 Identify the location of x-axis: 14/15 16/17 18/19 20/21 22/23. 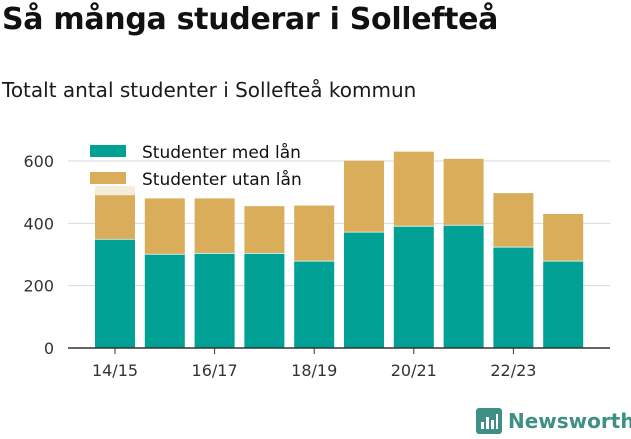
(339, 363).